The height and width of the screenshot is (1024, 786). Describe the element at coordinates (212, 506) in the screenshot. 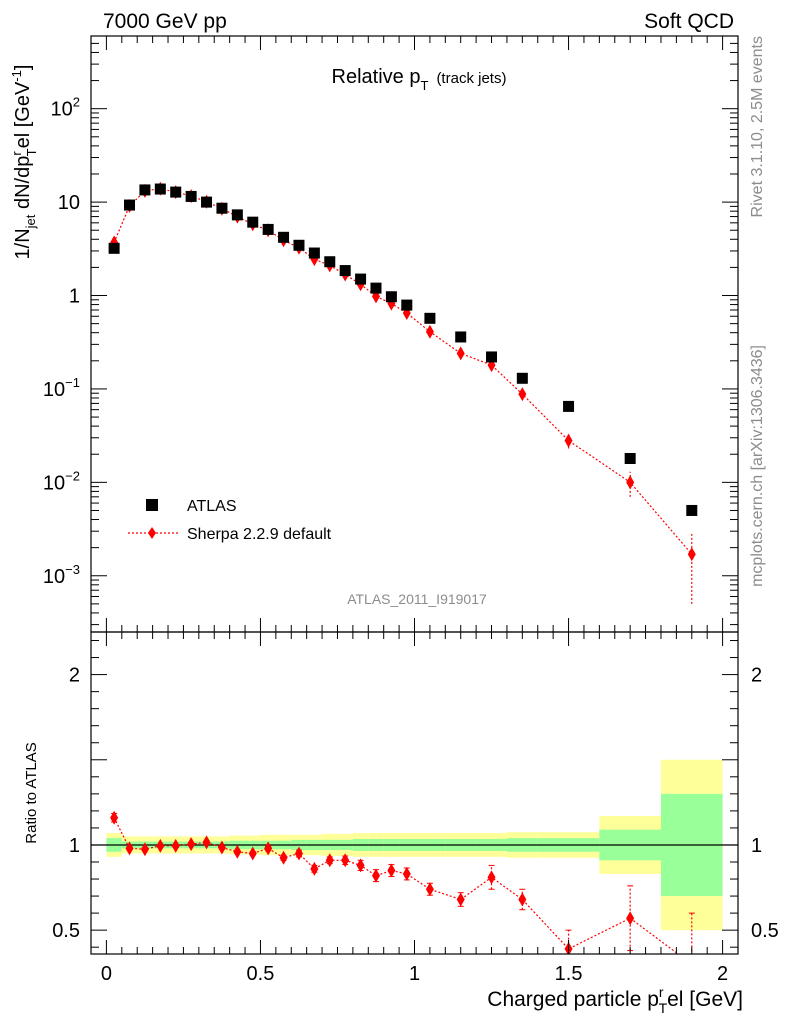

I see `legend-atlas-label: ATLAS` at that location.